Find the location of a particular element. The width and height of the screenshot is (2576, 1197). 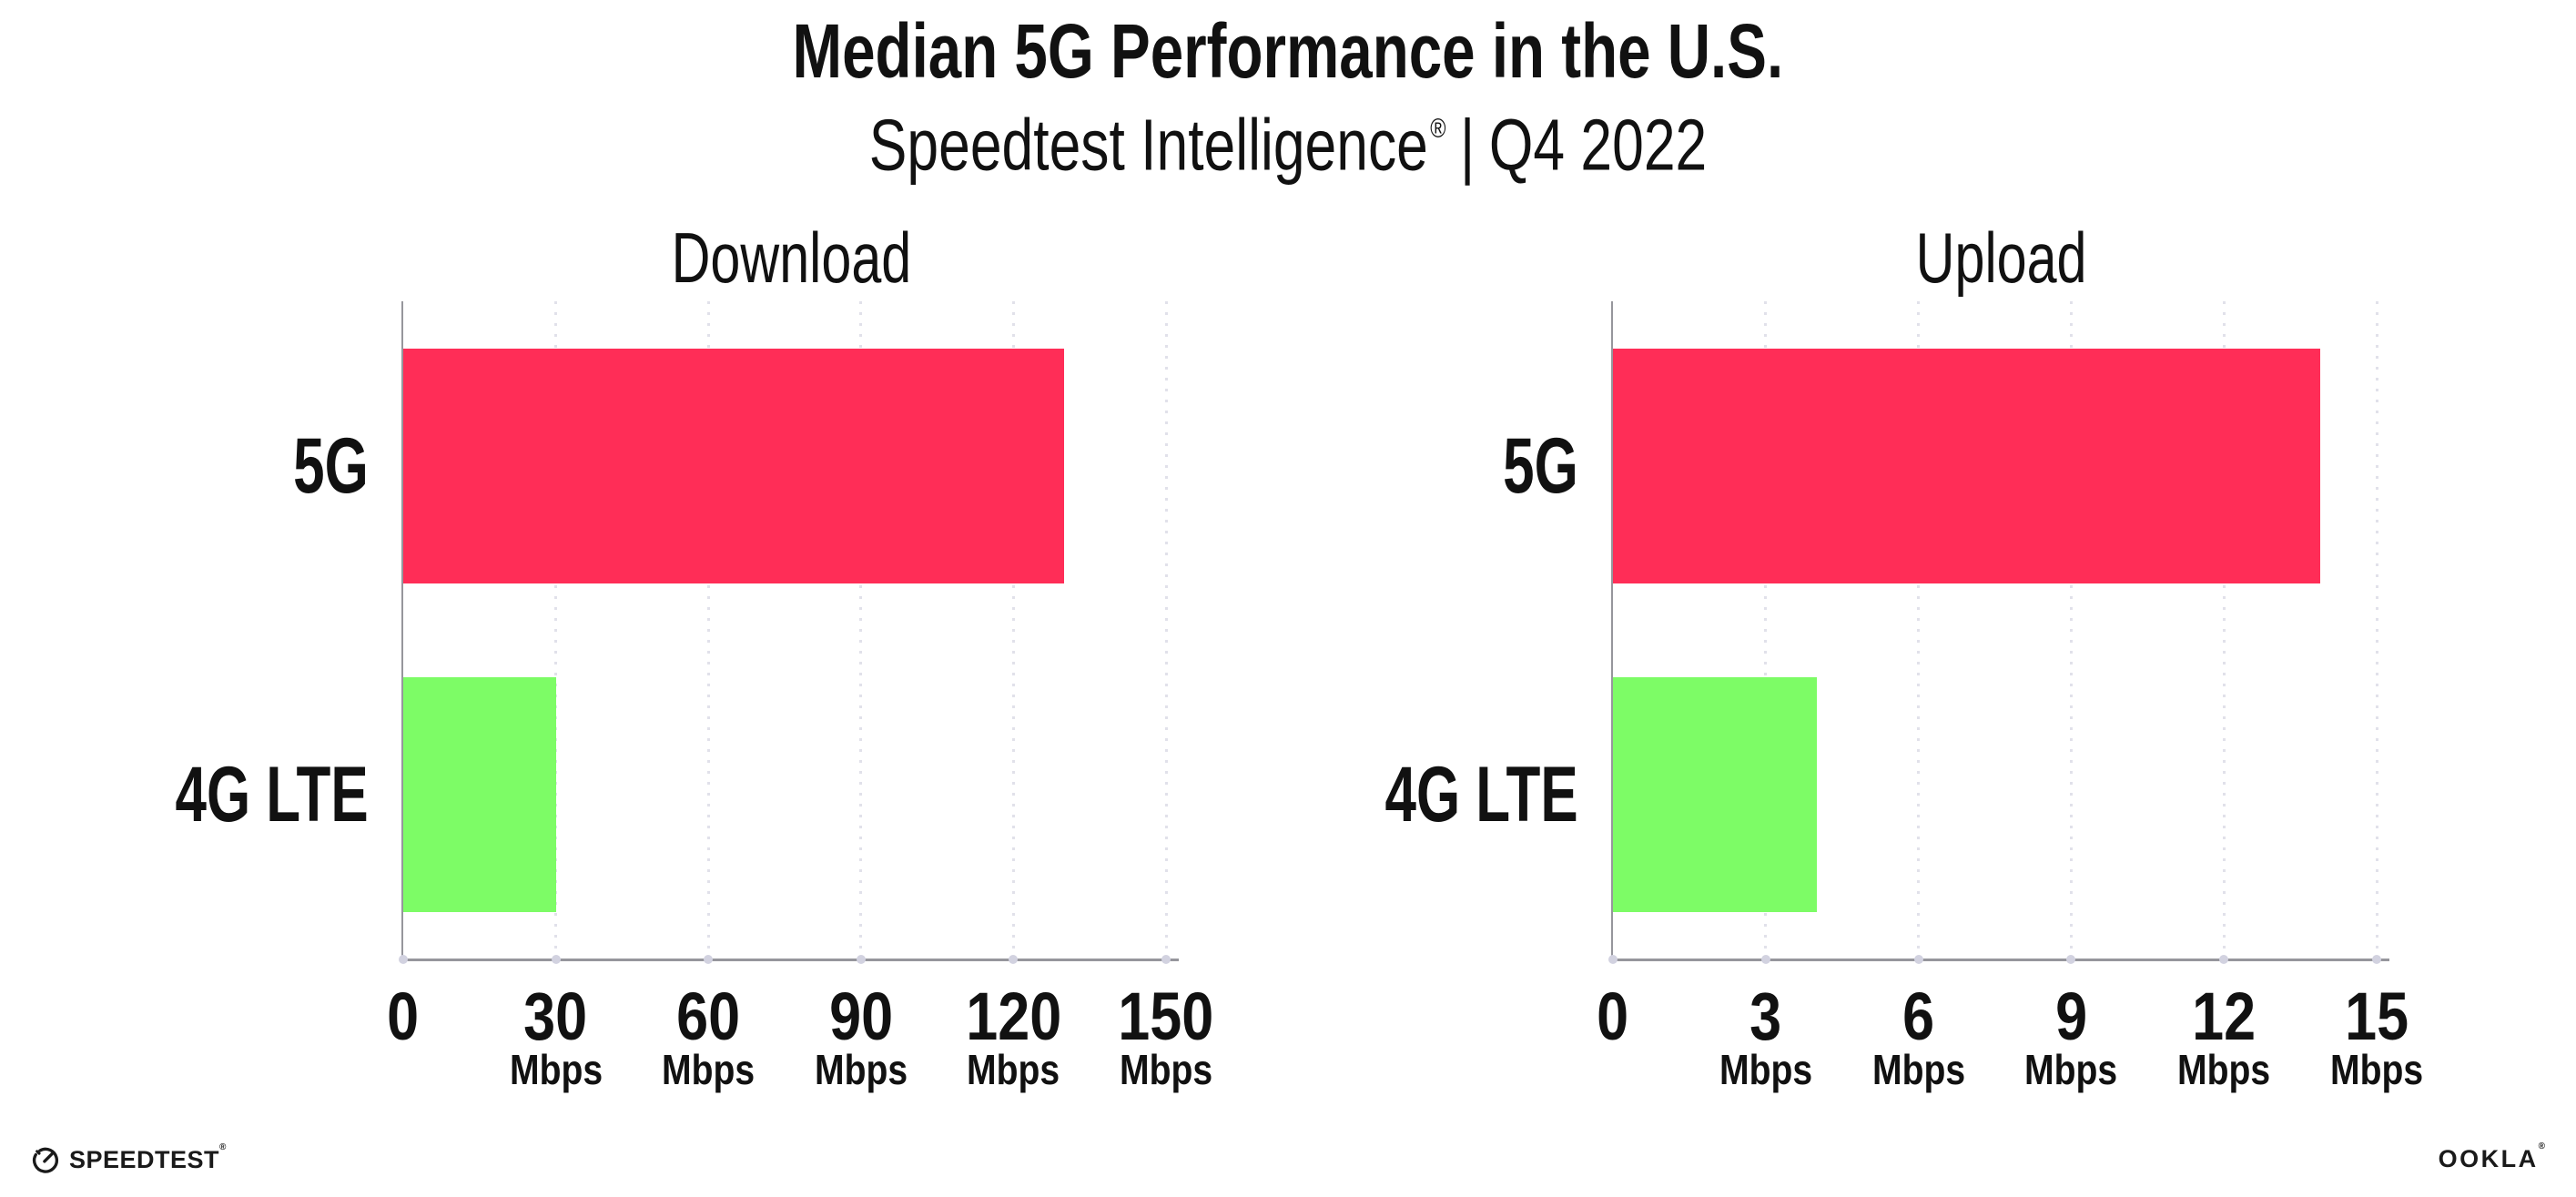

x-tick-unit-120: Mbps is located at coordinates (1013, 1069).